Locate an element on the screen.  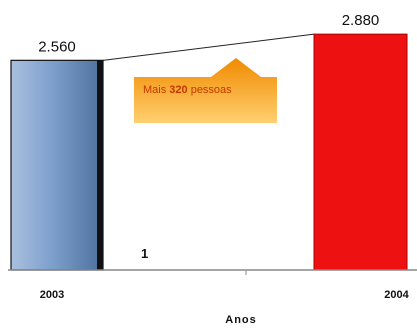
x-axis-title: Anos is located at coordinates (241, 320).